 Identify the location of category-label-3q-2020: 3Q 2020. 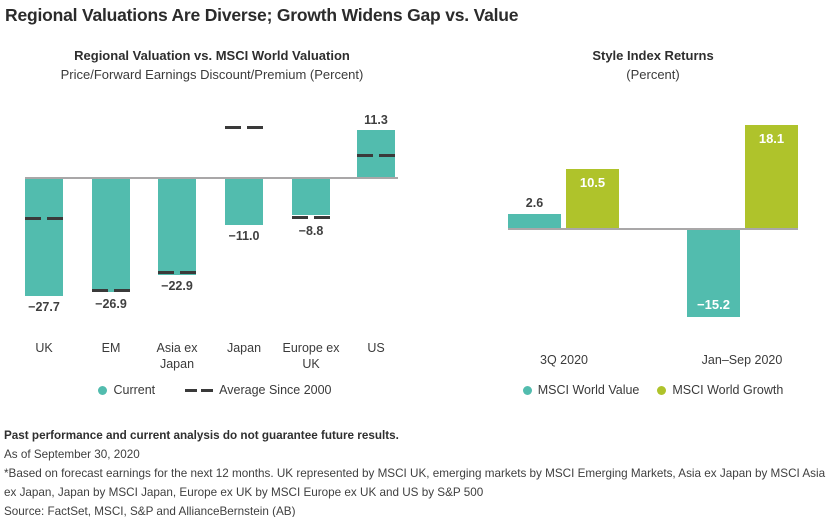
(564, 360).